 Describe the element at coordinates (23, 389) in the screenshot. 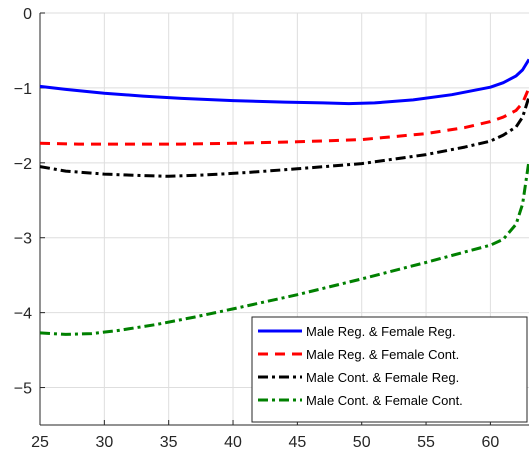

I see `y-tick-label: −5` at that location.